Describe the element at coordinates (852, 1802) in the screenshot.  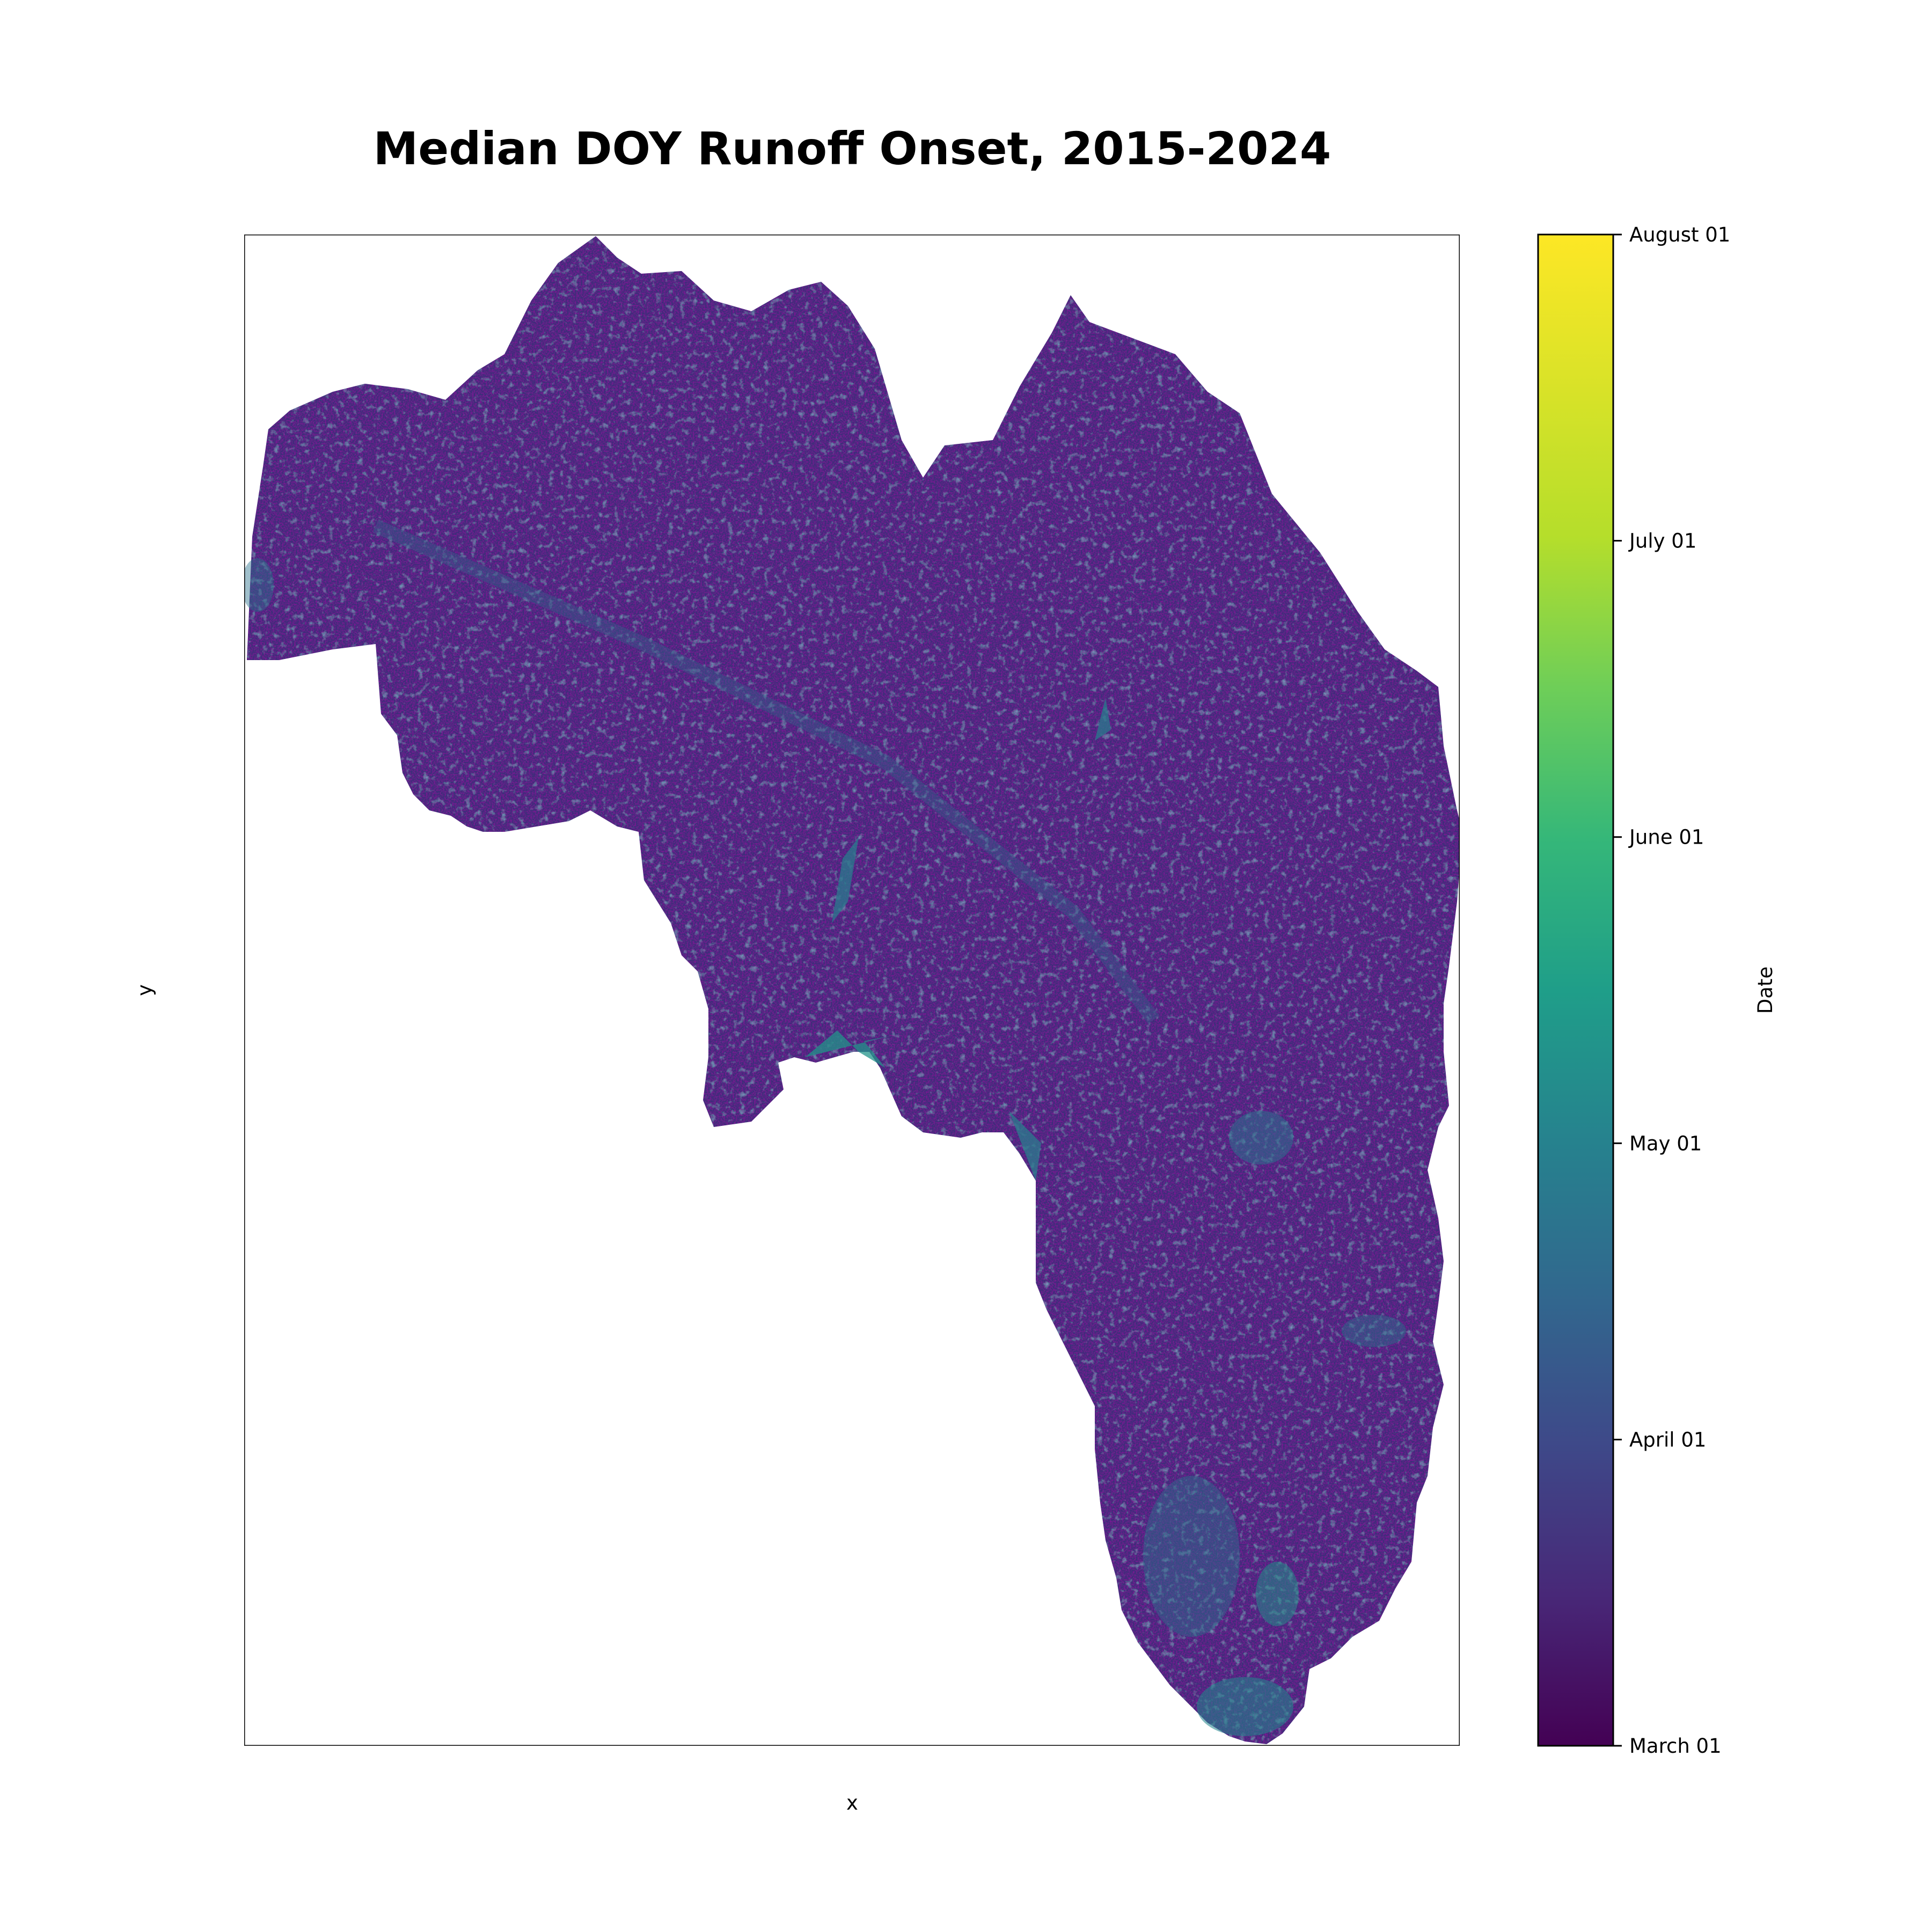
I see `x-axis-label: x` at that location.